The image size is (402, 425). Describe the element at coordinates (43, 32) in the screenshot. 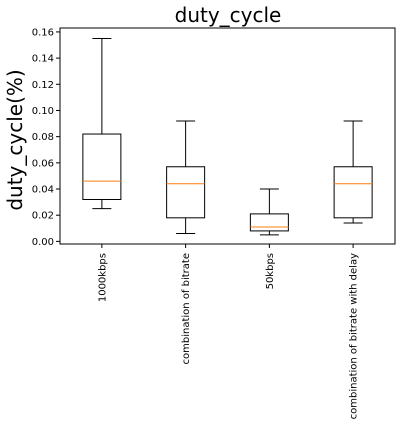

I see `y-tick-label: 0.16` at that location.